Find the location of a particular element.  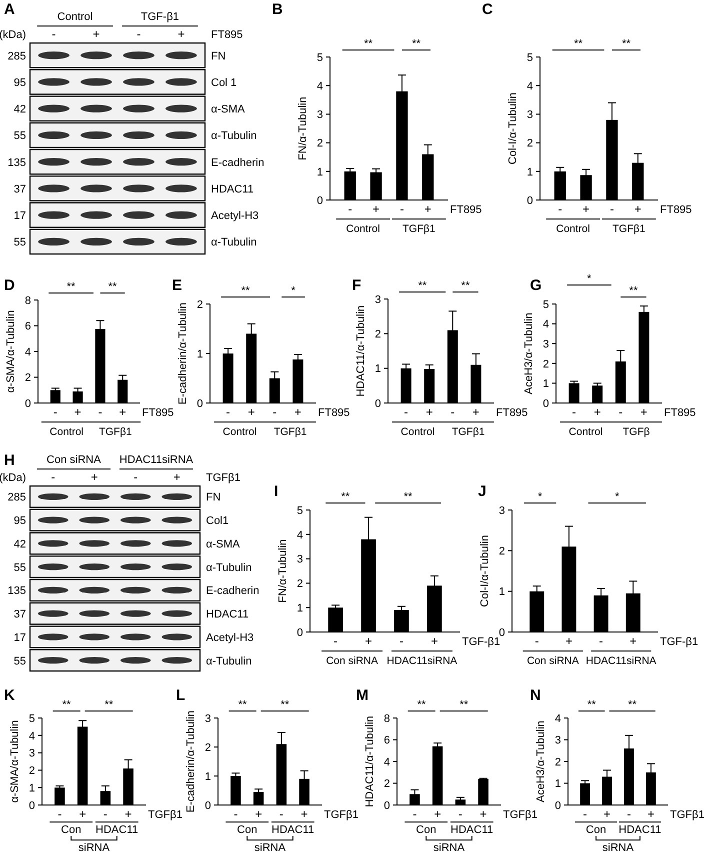

category-label: 55 is located at coordinates (20, 661).